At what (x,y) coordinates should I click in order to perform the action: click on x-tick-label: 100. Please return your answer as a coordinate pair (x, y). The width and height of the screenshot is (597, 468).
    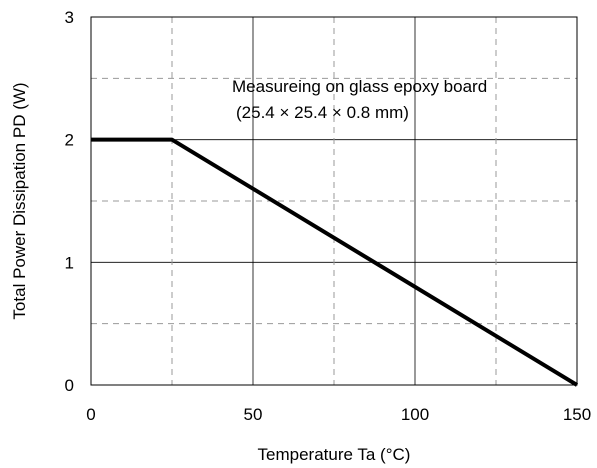
    Looking at the image, I should click on (415, 414).